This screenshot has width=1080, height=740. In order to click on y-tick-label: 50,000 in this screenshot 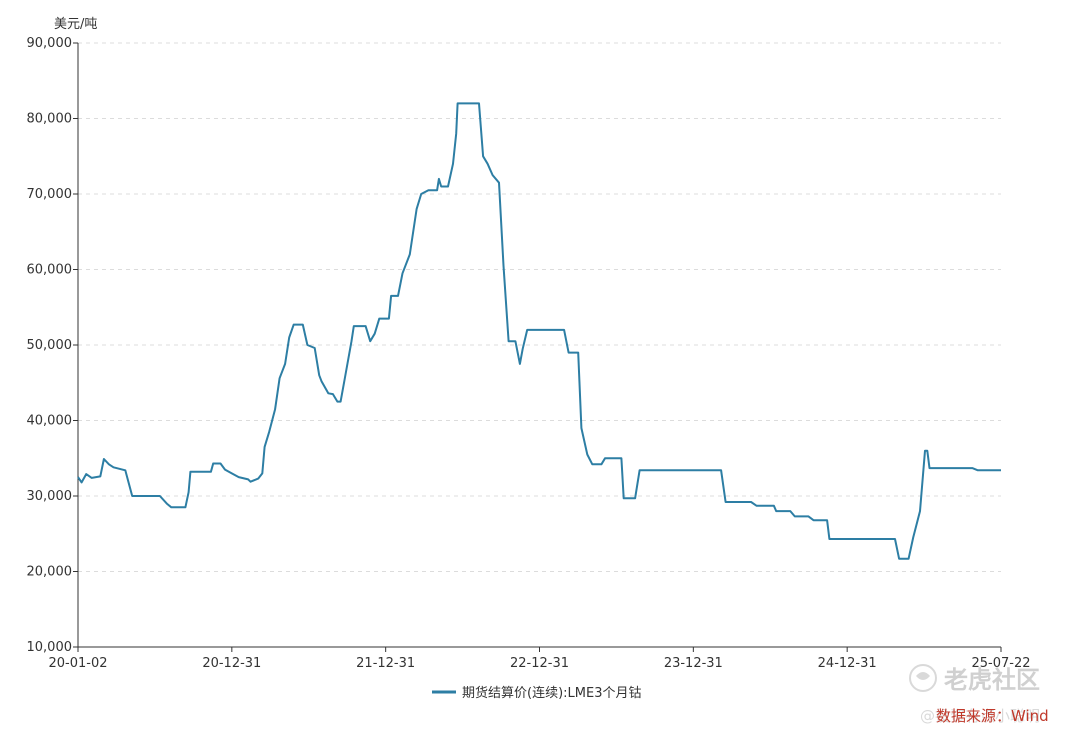, I will do `click(50, 345)`.